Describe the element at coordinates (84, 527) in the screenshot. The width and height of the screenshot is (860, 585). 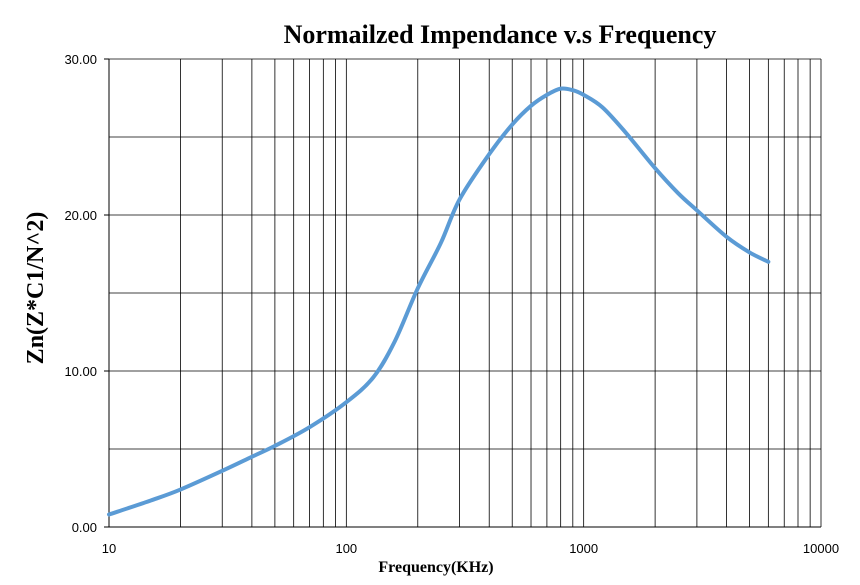
I see `y-tick-label: 0.00` at that location.